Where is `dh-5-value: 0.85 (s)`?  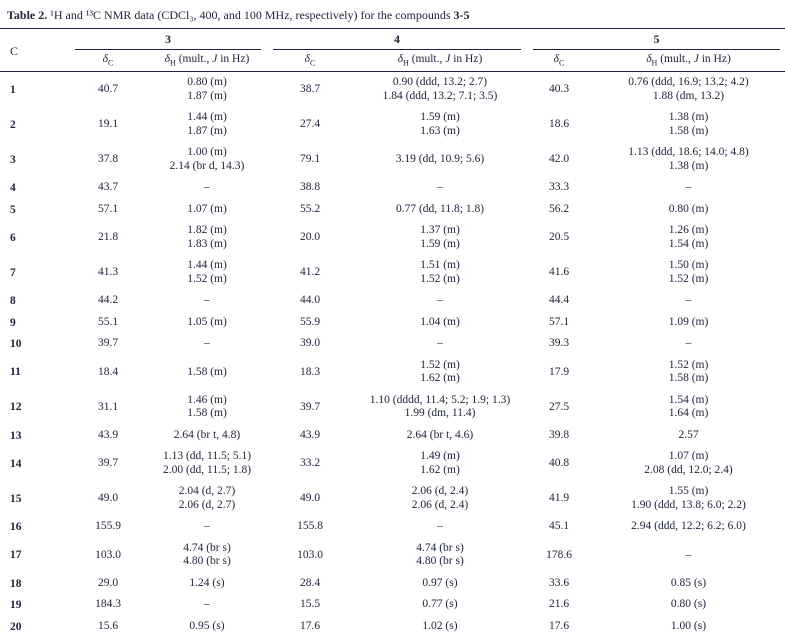
dh-5-value: 0.85 (s) is located at coordinates (688, 582).